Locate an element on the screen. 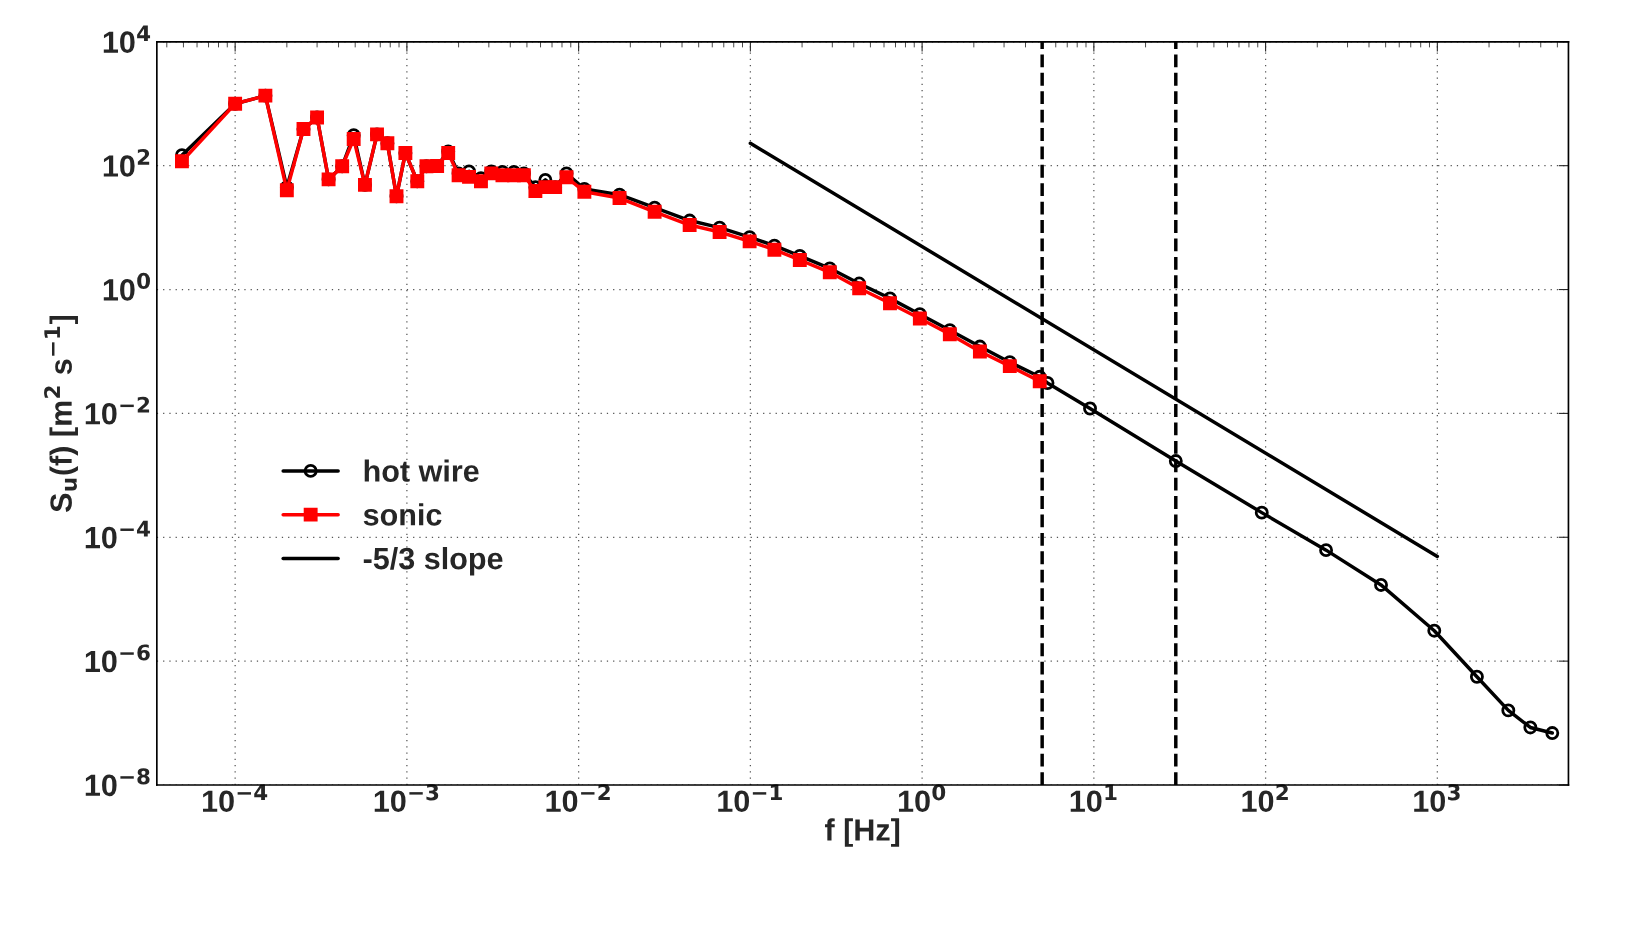 This screenshot has width=1651, height=929. x-tick-label: 10$^{1}$ is located at coordinates (1093, 798).